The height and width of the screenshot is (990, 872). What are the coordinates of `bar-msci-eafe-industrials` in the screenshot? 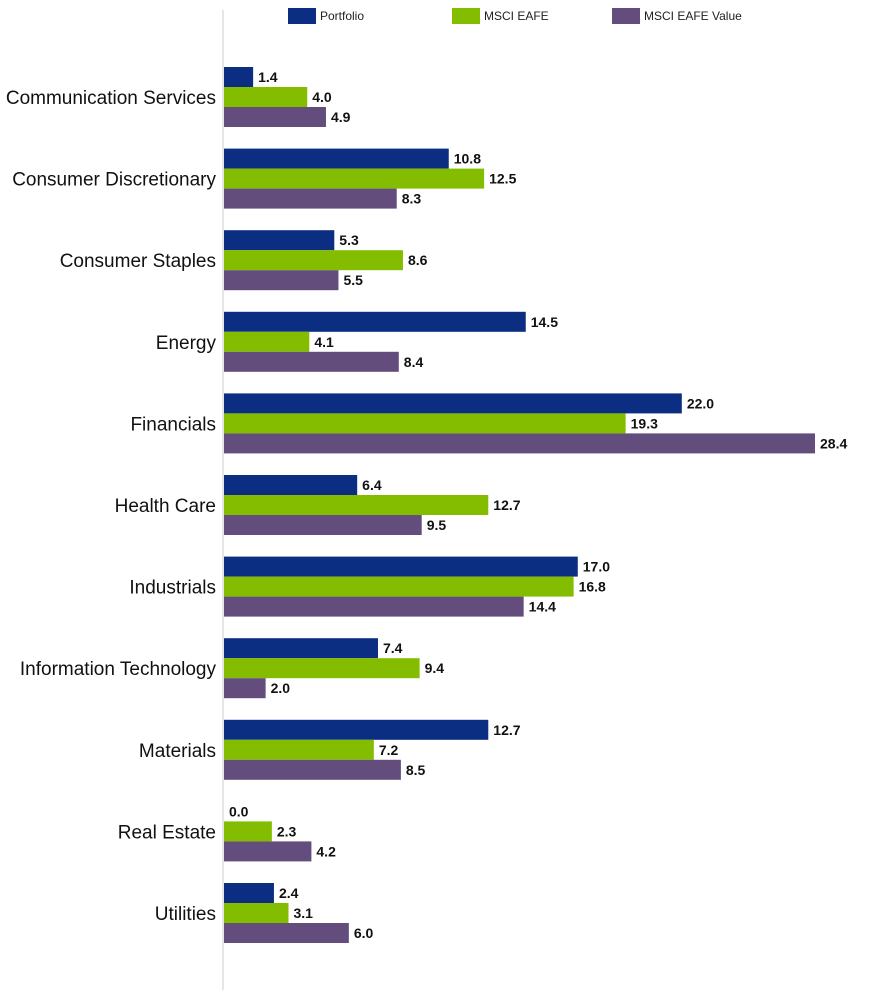 It's located at (399, 586).